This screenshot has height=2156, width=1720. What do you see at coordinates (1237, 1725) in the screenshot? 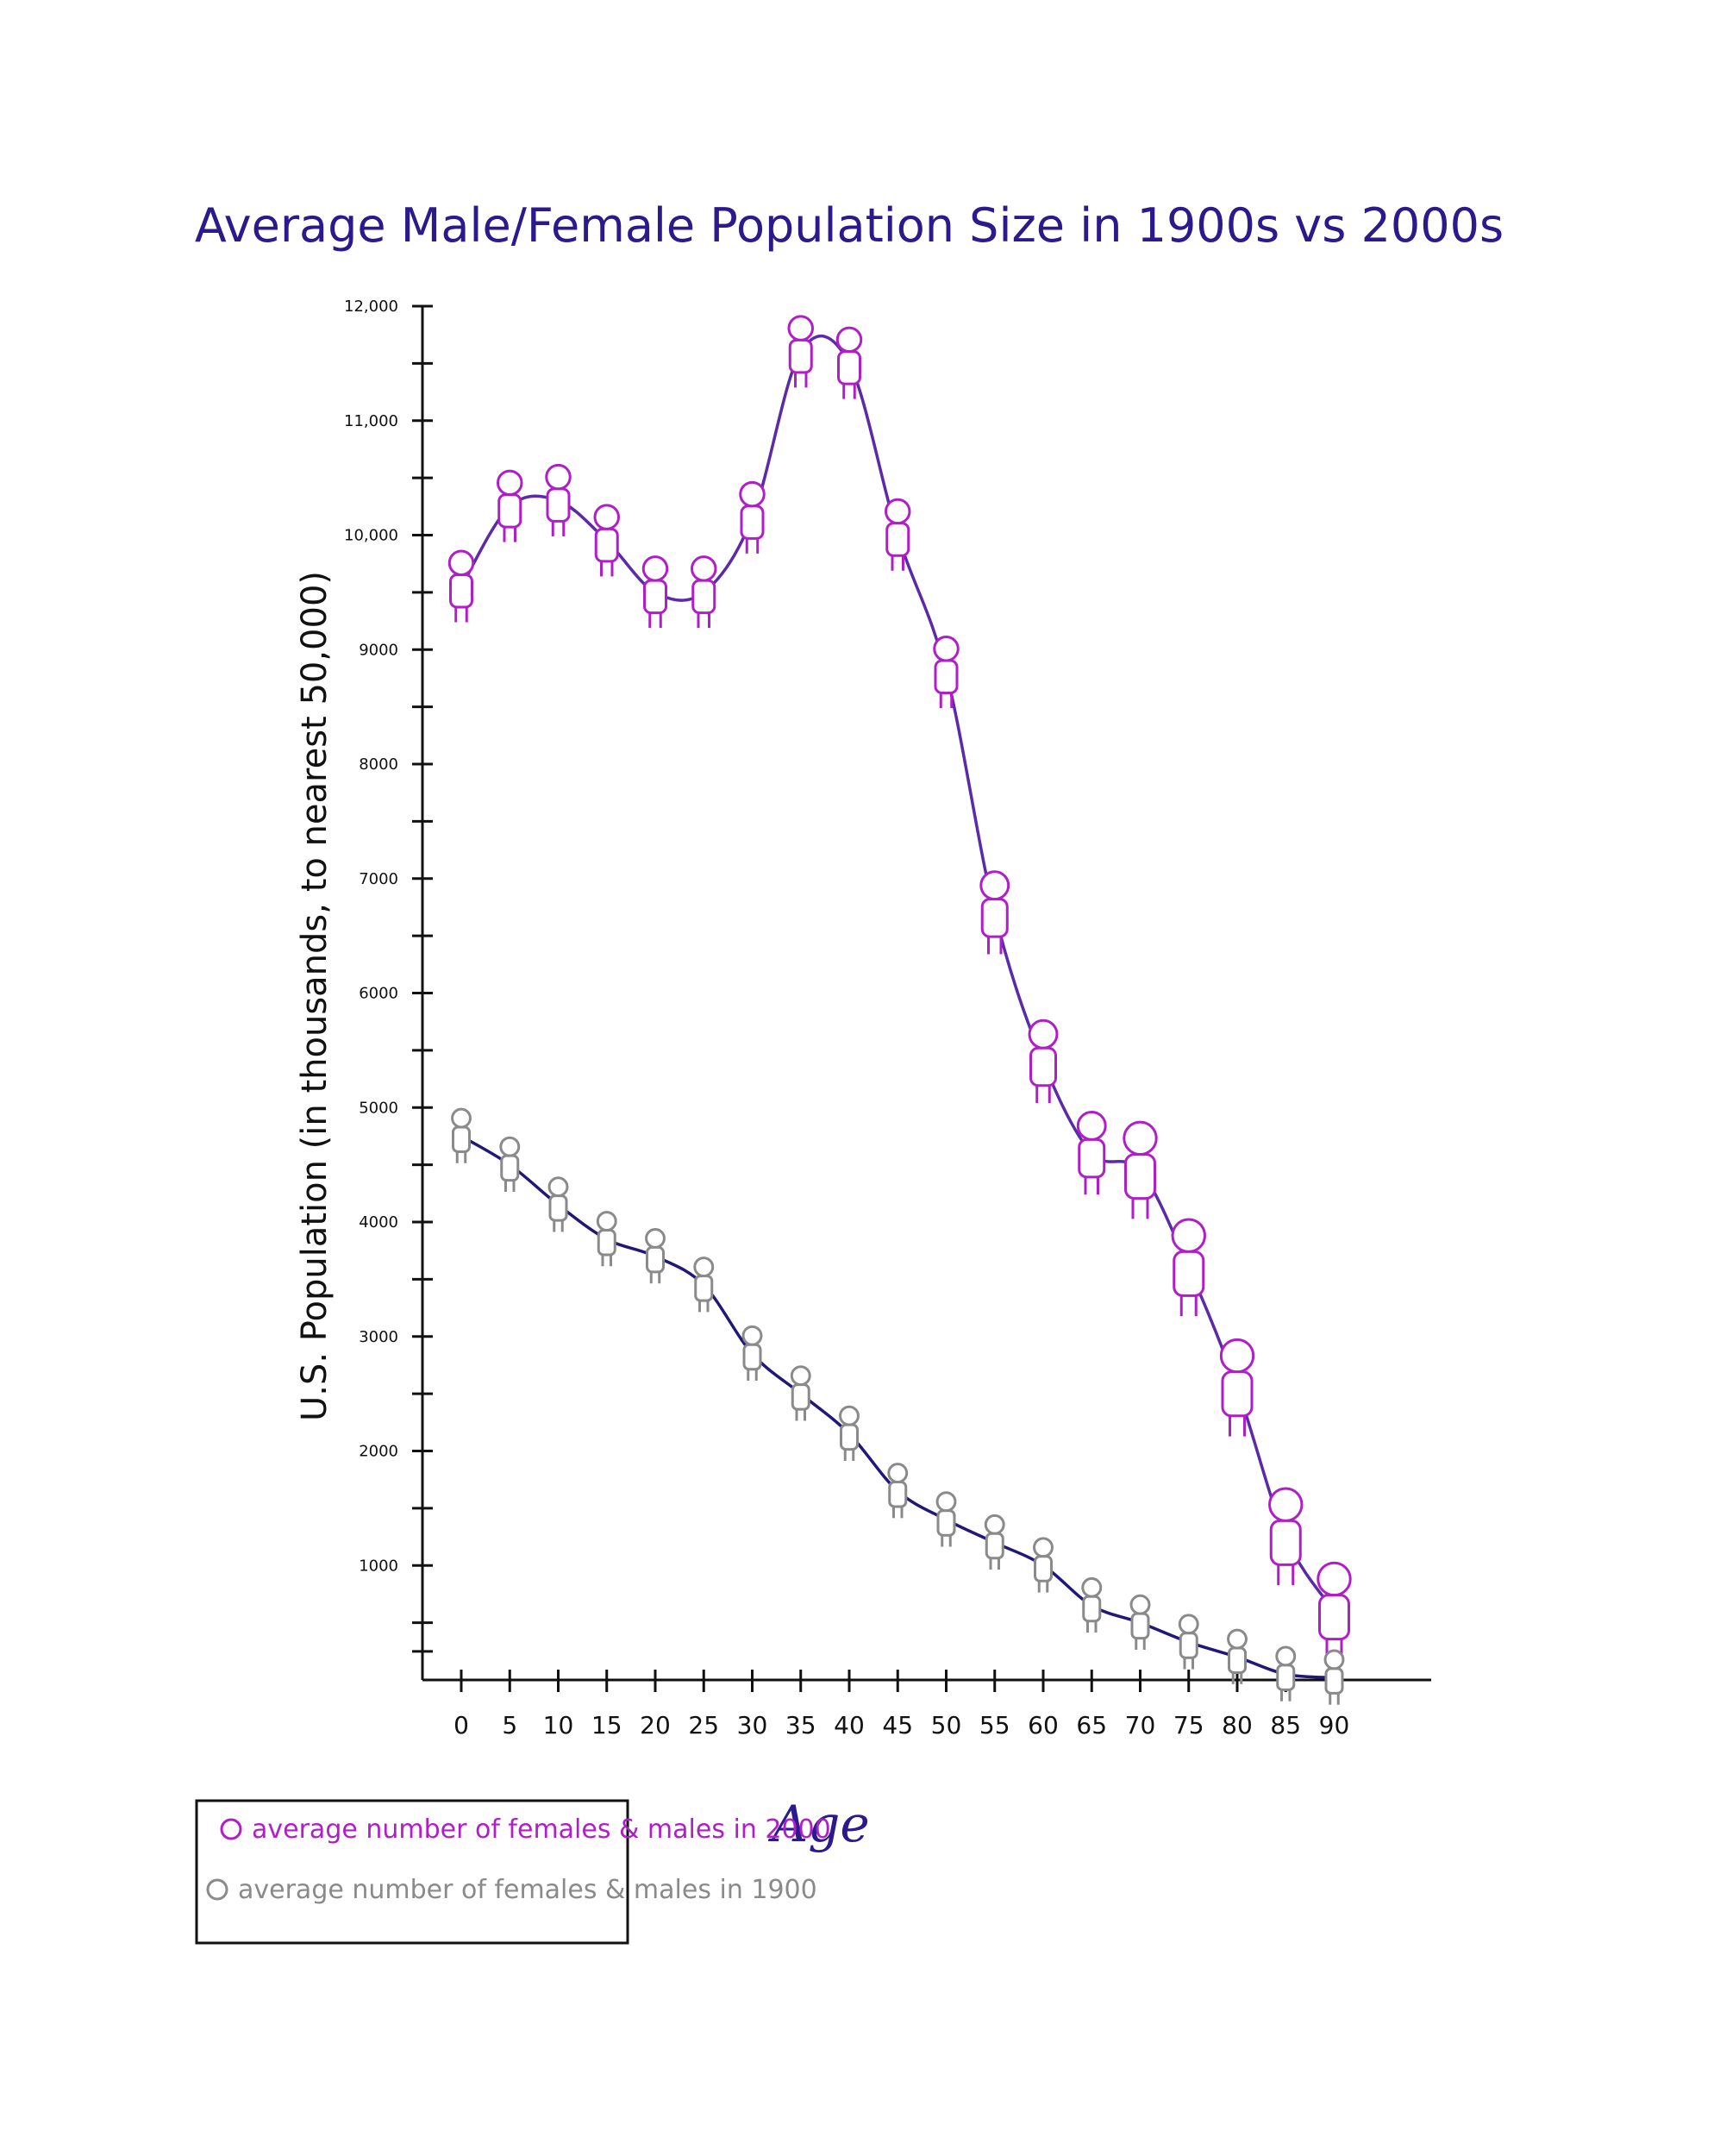
I see `x-tick-label: 80` at bounding box center [1237, 1725].